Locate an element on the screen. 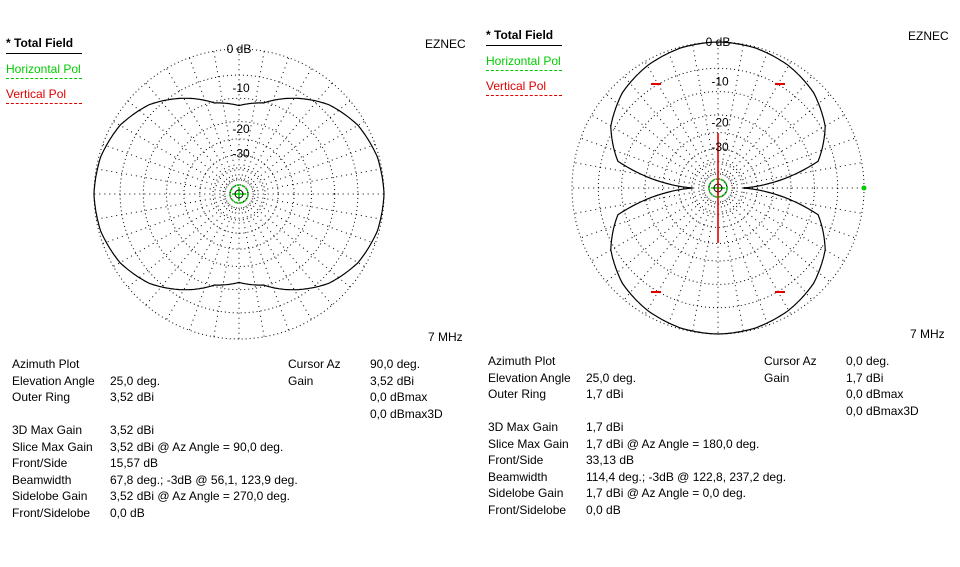  info-label: Outer Ring is located at coordinates (517, 394).